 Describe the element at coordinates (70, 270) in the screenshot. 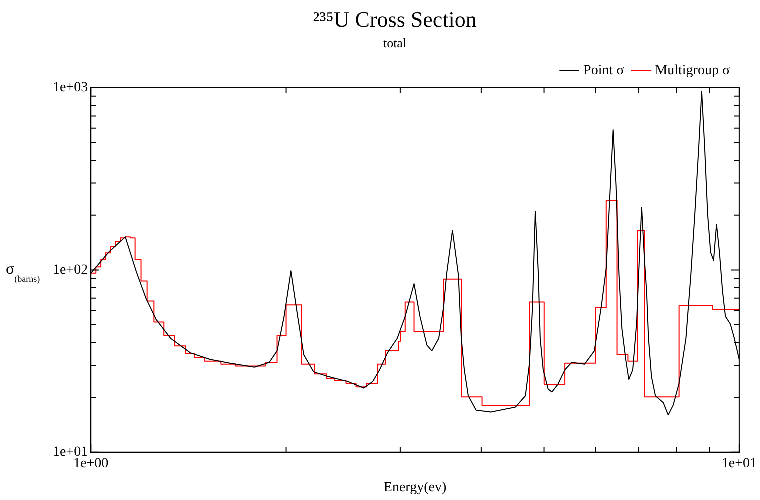

I see `y-tick-label: 1e+02` at that location.